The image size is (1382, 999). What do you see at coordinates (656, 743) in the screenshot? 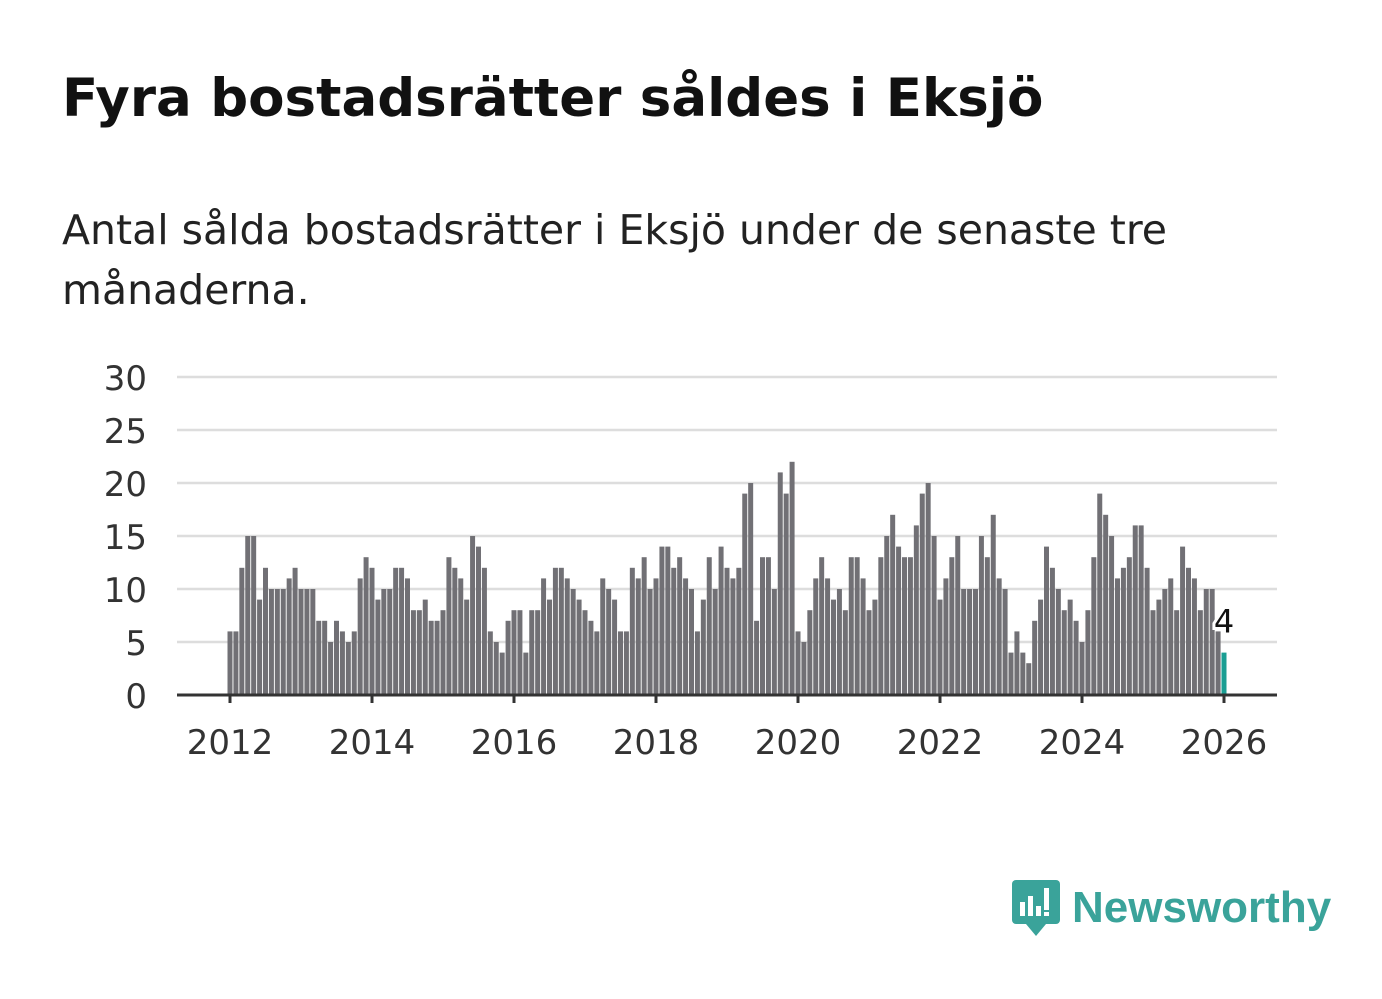
I see `x-tick-label: 2018` at bounding box center [656, 743].